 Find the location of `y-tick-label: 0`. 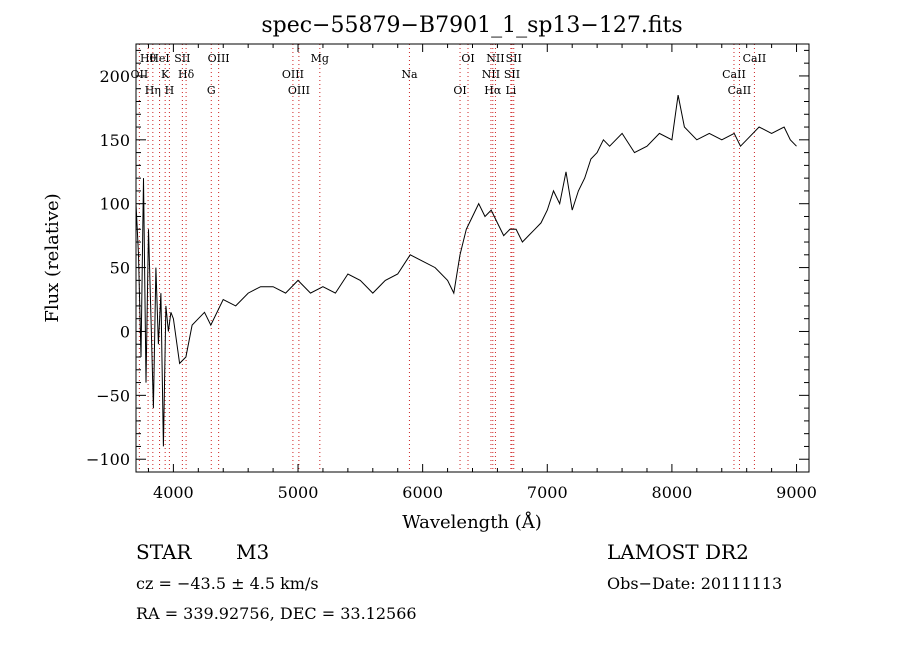

y-tick-label: 0 is located at coordinates (125, 331).